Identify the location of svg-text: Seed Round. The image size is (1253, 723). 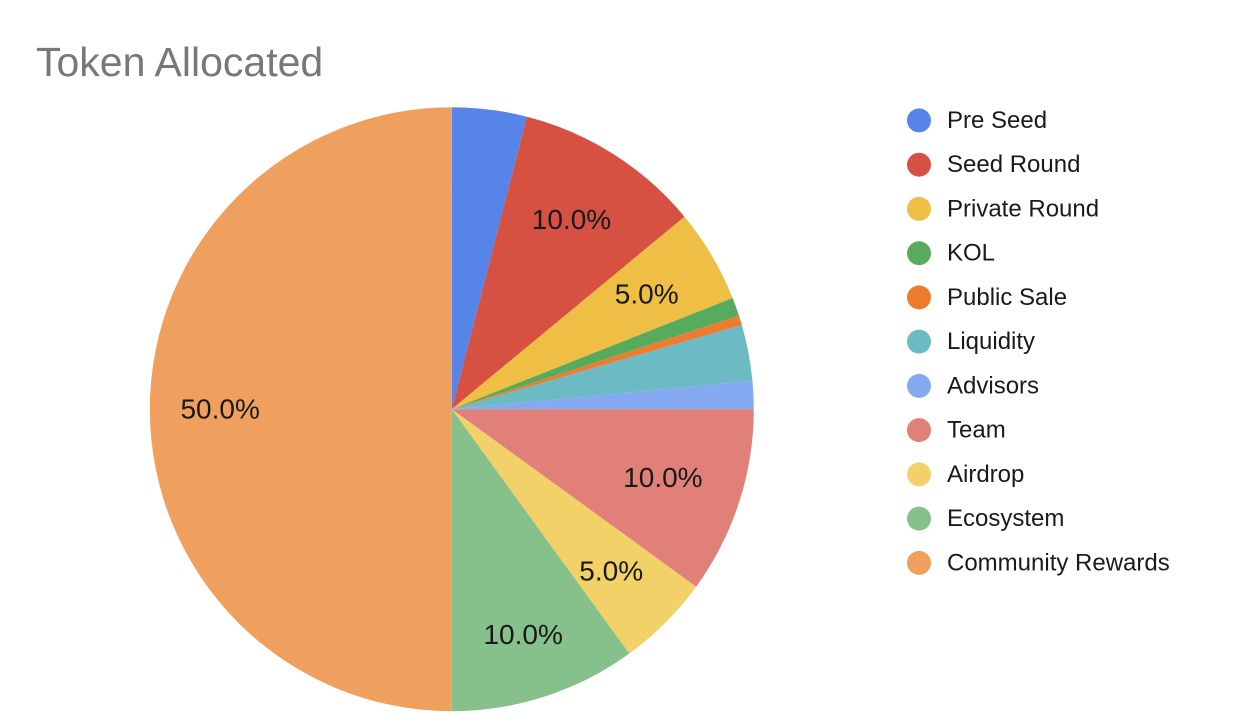
(1013, 164).